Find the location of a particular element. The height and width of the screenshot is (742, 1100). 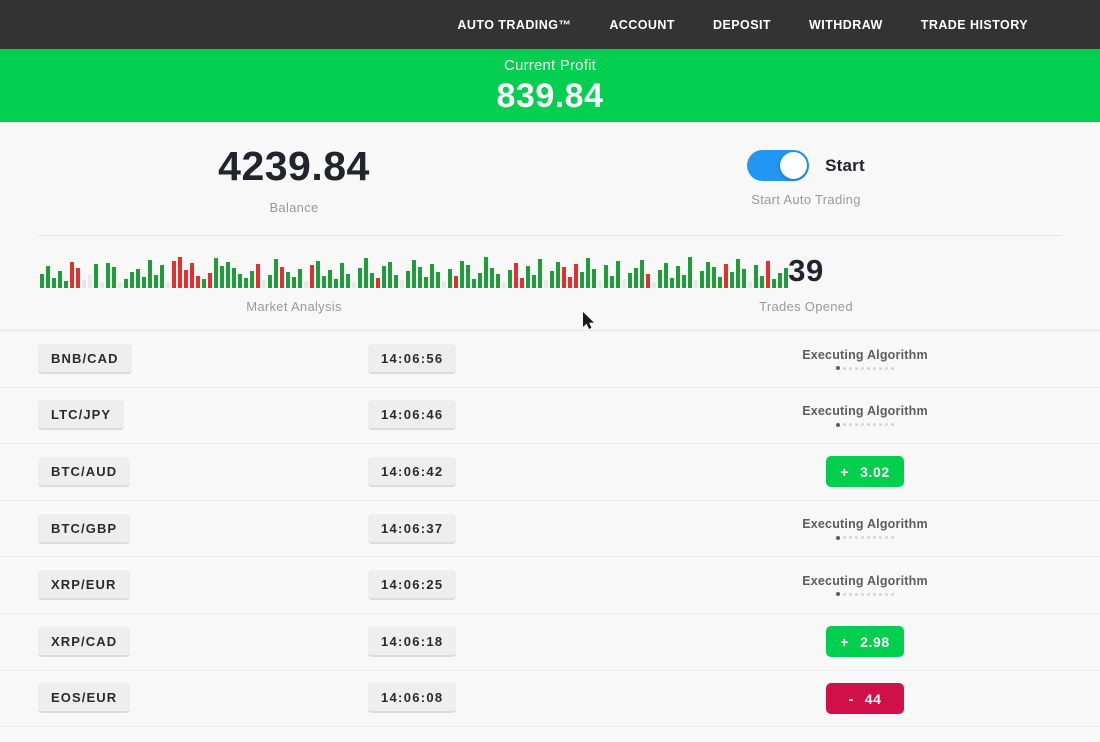

table-row: BTC/GBP 14:06:37 Executing Algorithm is located at coordinates (550, 529).